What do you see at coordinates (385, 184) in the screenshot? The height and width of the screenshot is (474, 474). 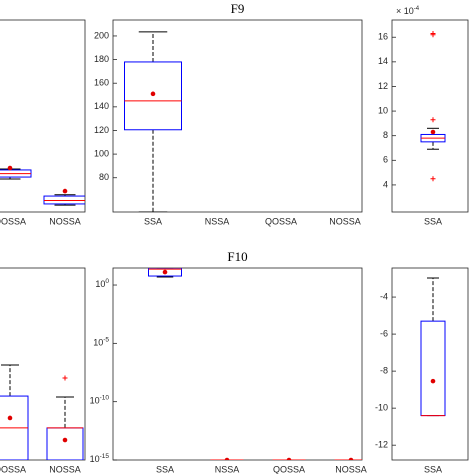 I see `y-tick-label: 4` at bounding box center [385, 184].